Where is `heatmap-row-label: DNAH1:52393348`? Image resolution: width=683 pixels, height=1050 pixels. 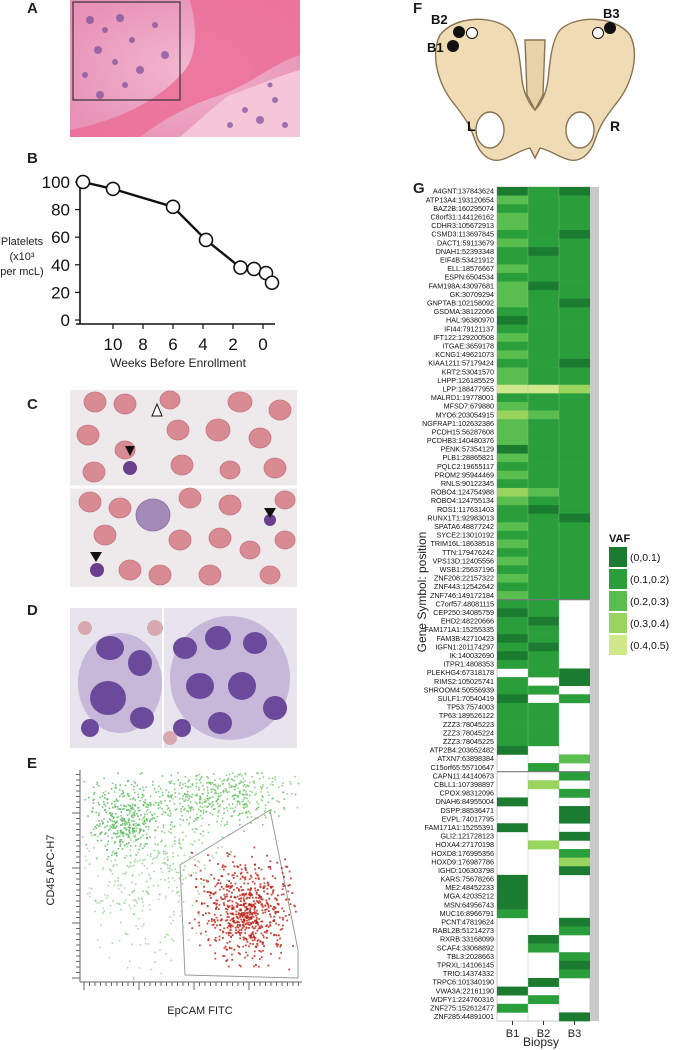
heatmap-row-label: DNAH1:52393348 is located at coordinates (465, 251).